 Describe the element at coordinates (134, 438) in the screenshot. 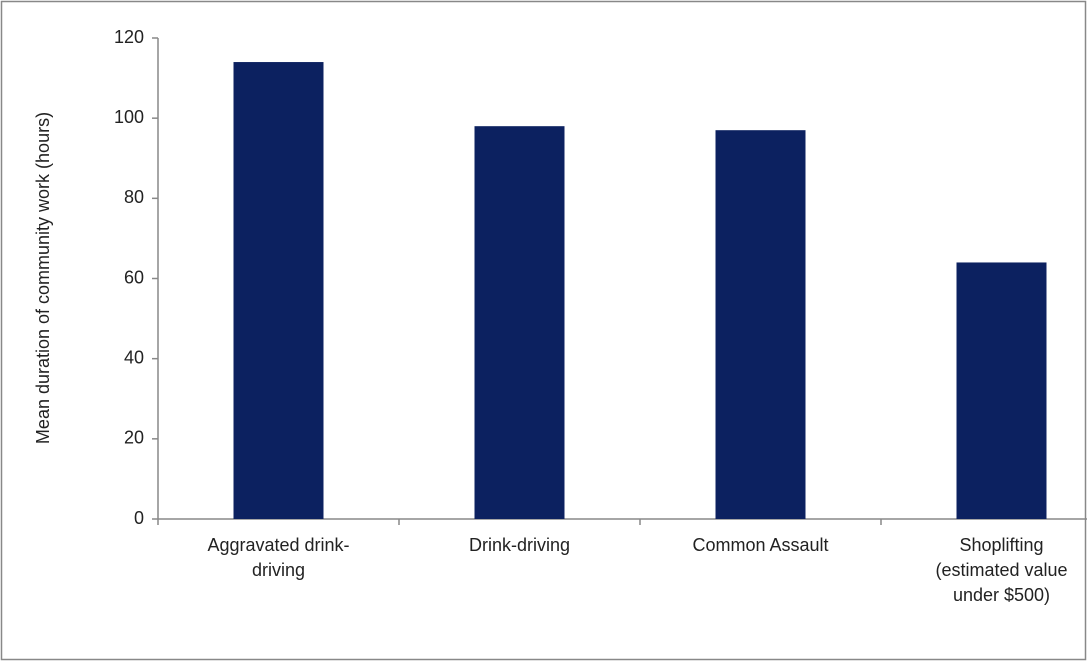

I see `y-tick-label: 20` at that location.